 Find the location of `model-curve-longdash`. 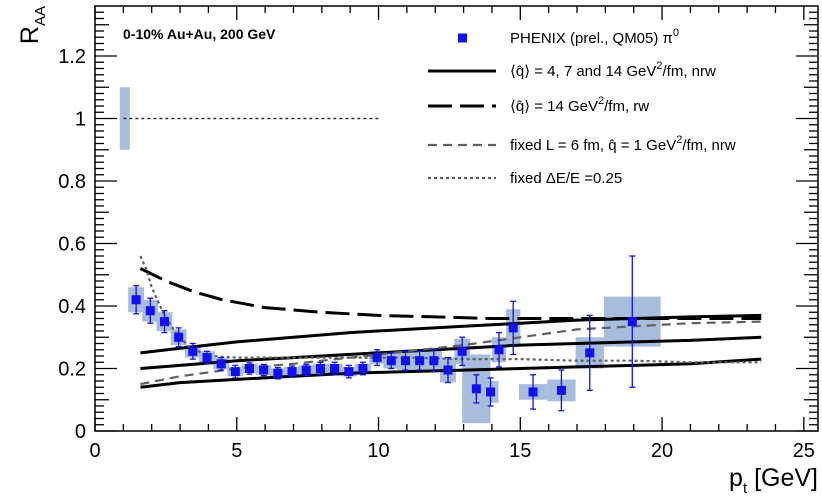

model-curve-longdash is located at coordinates (450, 293).